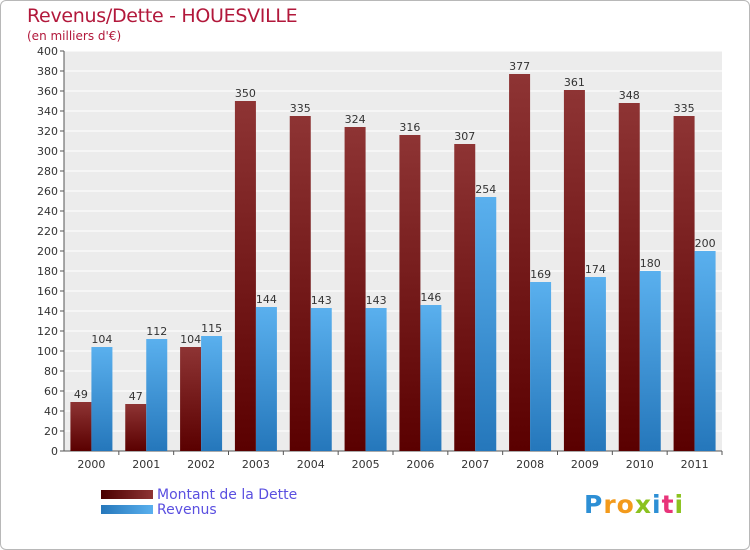 The height and width of the screenshot is (550, 750). I want to click on x-tick-label: 2006, so click(420, 464).